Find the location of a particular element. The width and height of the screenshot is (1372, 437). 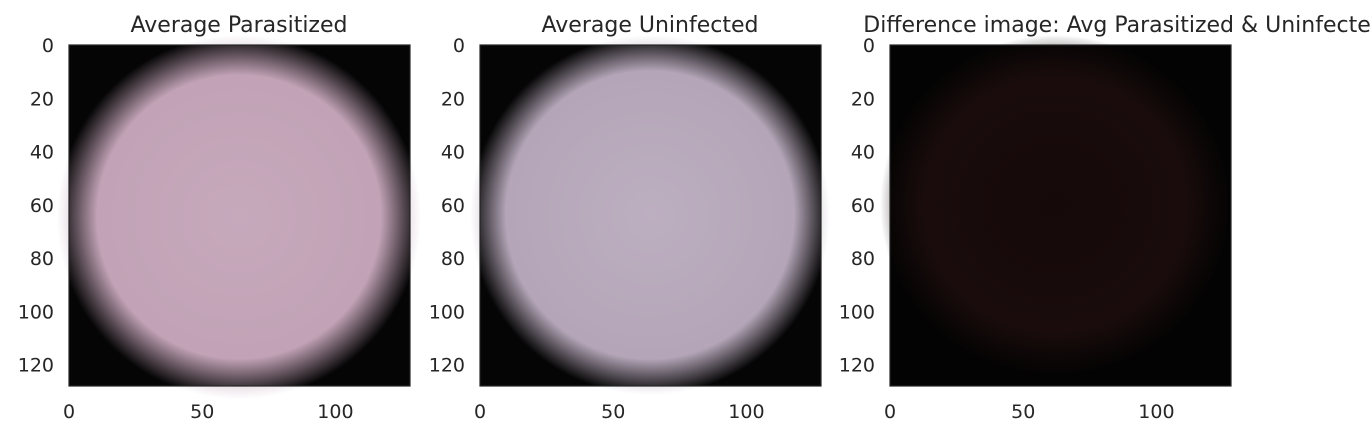

panel-title: Average Uninfected is located at coordinates (650, 25).